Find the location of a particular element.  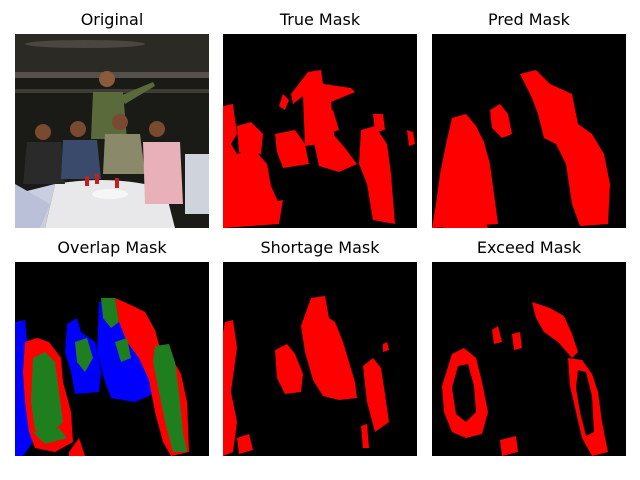

pred-mask-image is located at coordinates (529, 131).